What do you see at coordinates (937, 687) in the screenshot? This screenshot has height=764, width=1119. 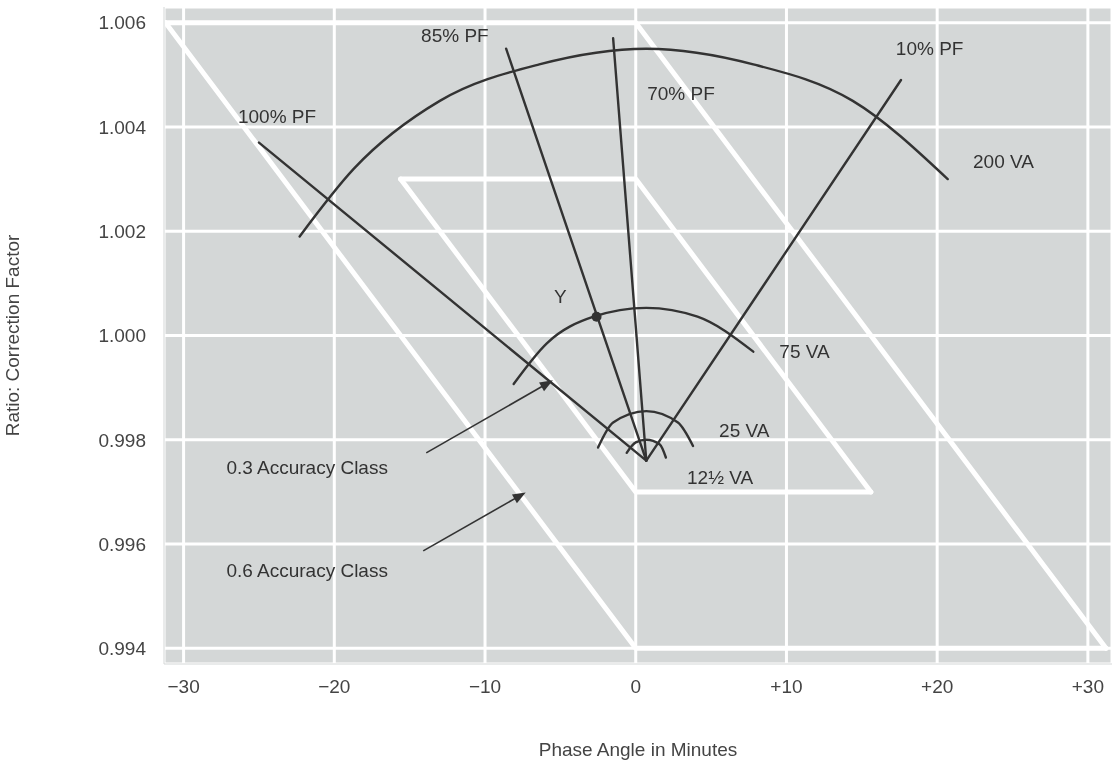 I see `x-tick-label: +20` at bounding box center [937, 687].